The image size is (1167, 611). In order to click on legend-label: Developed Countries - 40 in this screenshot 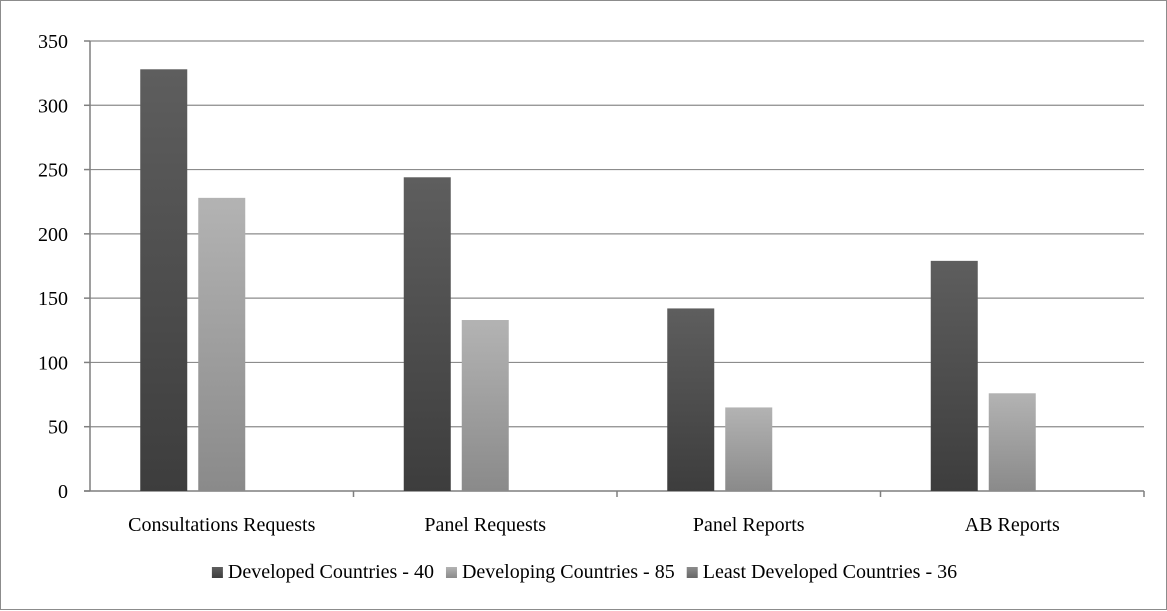, I will do `click(331, 572)`.